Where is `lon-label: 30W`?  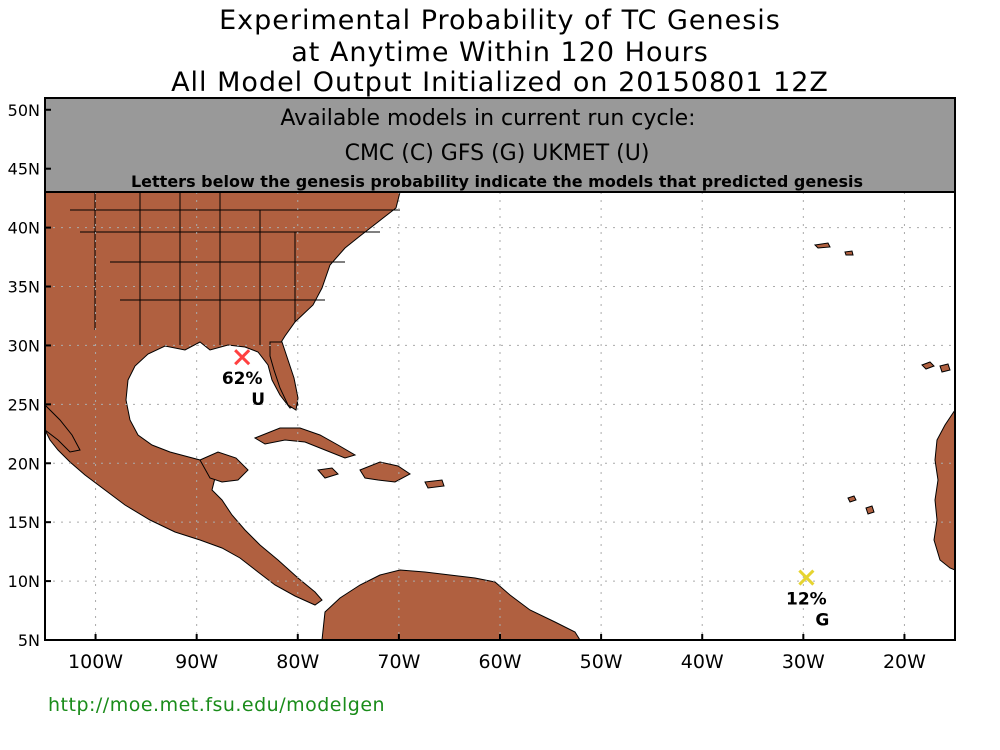
lon-label: 30W is located at coordinates (803, 662).